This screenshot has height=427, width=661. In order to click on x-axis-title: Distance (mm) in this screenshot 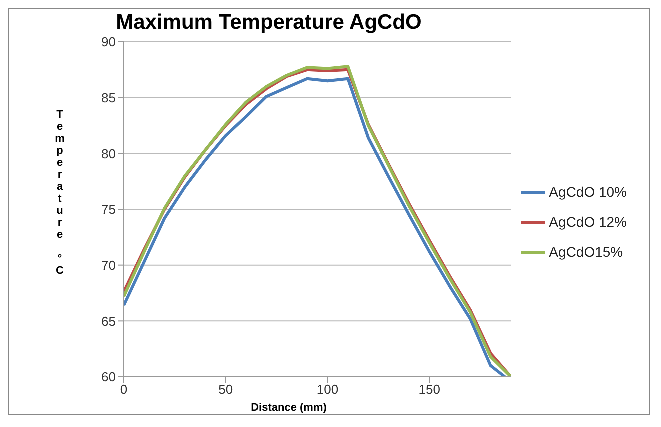, I will do `click(289, 408)`.